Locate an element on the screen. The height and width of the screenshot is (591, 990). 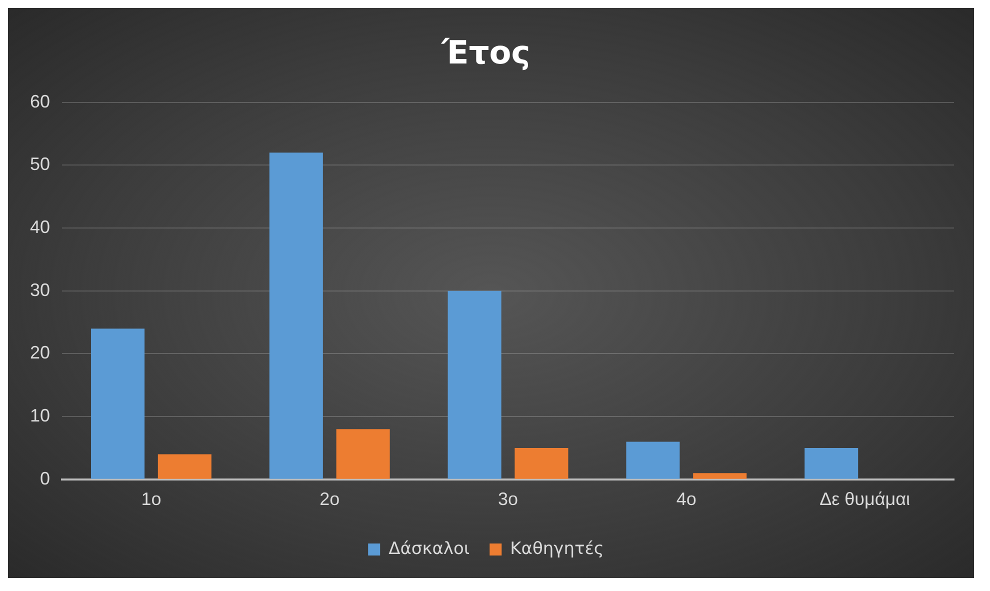
x-tick-label: Δε θυμάμαι is located at coordinates (865, 499).